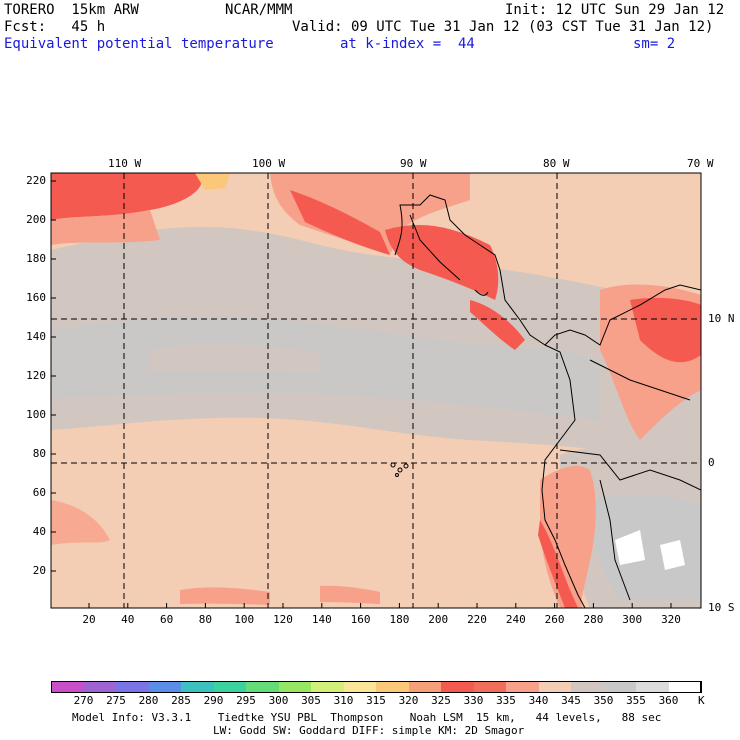  What do you see at coordinates (477, 619) in the screenshot?
I see `x-tick-label: 220` at bounding box center [477, 619].